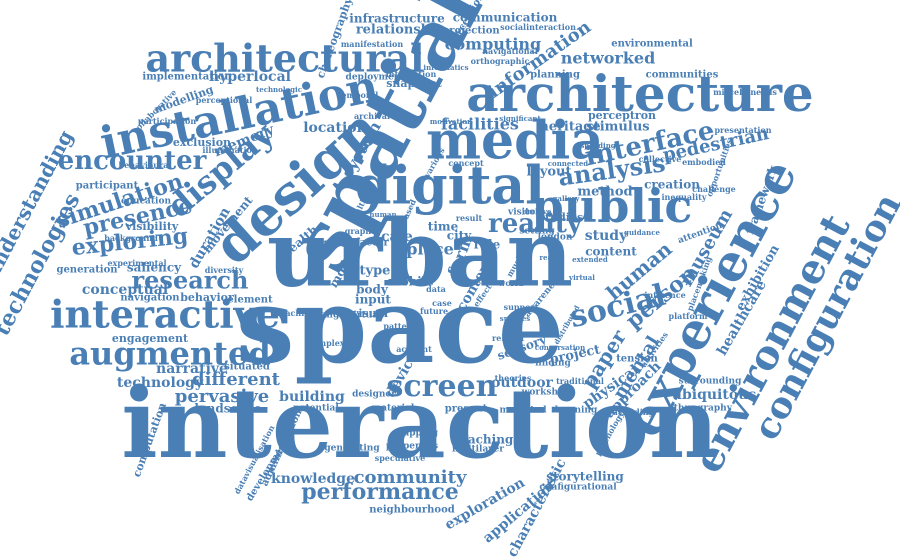 The image size is (900, 560). I want to click on word-workshop: workshop, so click(546, 393).